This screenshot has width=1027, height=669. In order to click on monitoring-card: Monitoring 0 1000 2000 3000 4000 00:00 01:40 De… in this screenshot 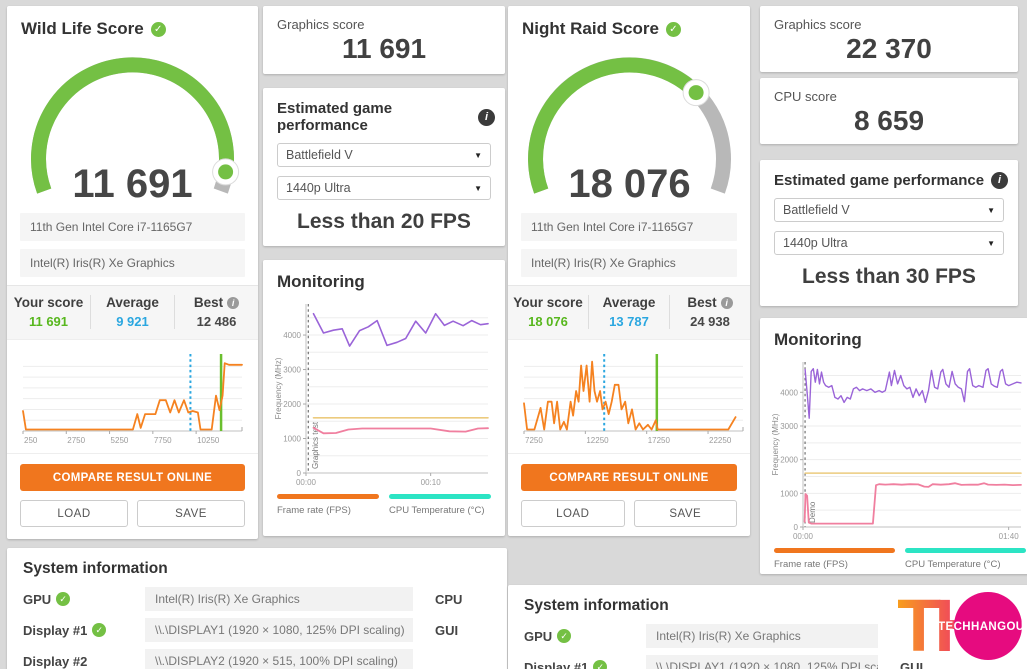, I will do `click(893, 446)`.